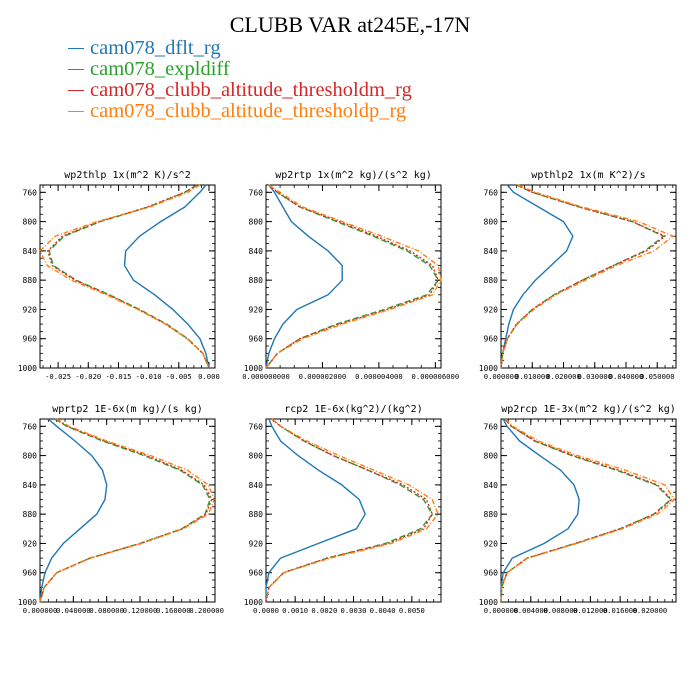 The height and width of the screenshot is (700, 700). Describe the element at coordinates (657, 376) in the screenshot. I see `x-tick-label: 0.050000` at that location.